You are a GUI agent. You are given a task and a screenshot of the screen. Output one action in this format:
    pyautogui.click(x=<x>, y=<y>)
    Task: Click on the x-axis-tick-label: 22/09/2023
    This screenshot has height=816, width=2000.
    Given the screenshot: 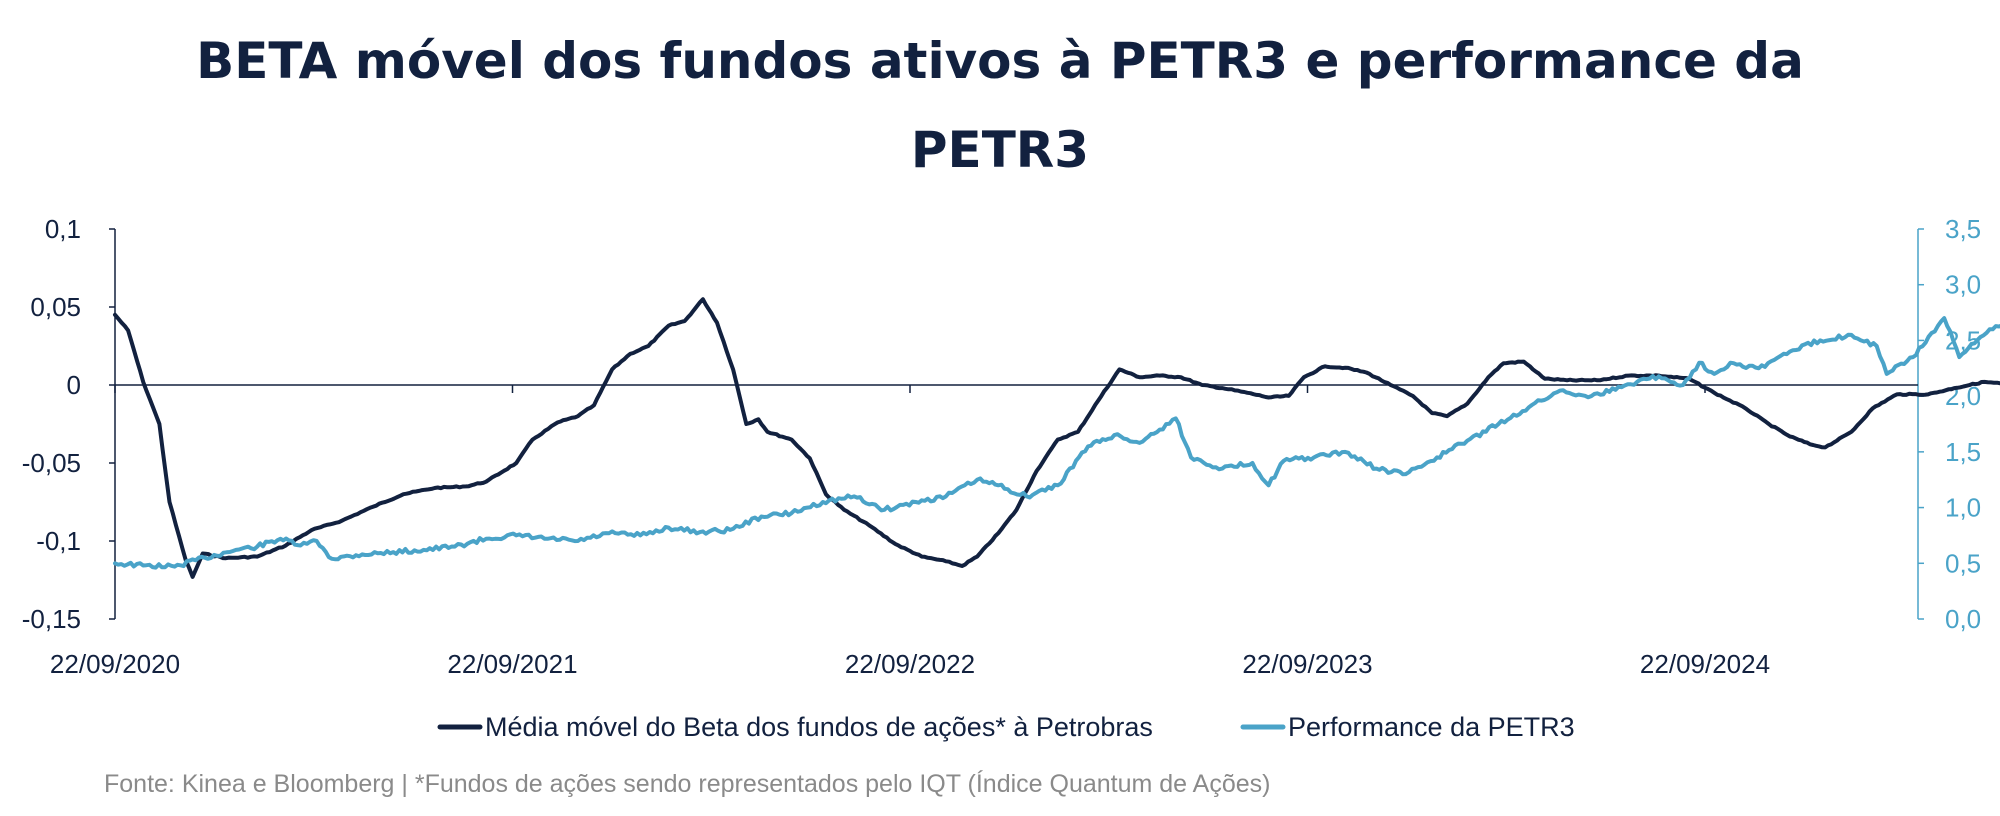 What is the action you would take?
    pyautogui.click(x=1307, y=664)
    